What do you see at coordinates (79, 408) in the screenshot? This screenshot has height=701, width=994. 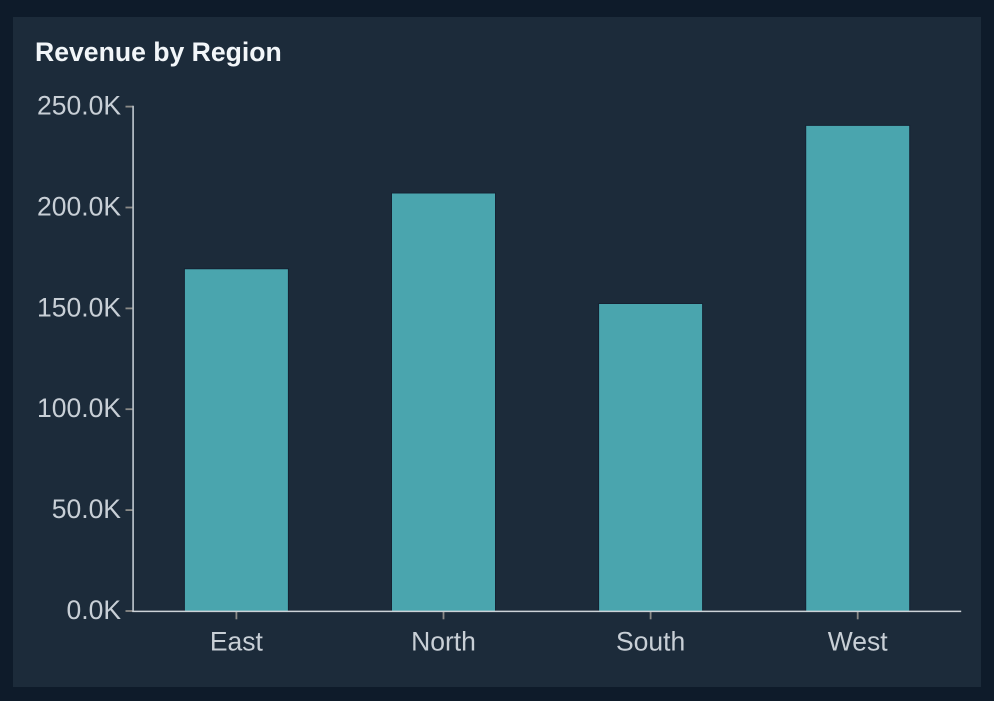 I see `svg-text: 100.0K` at bounding box center [79, 408].